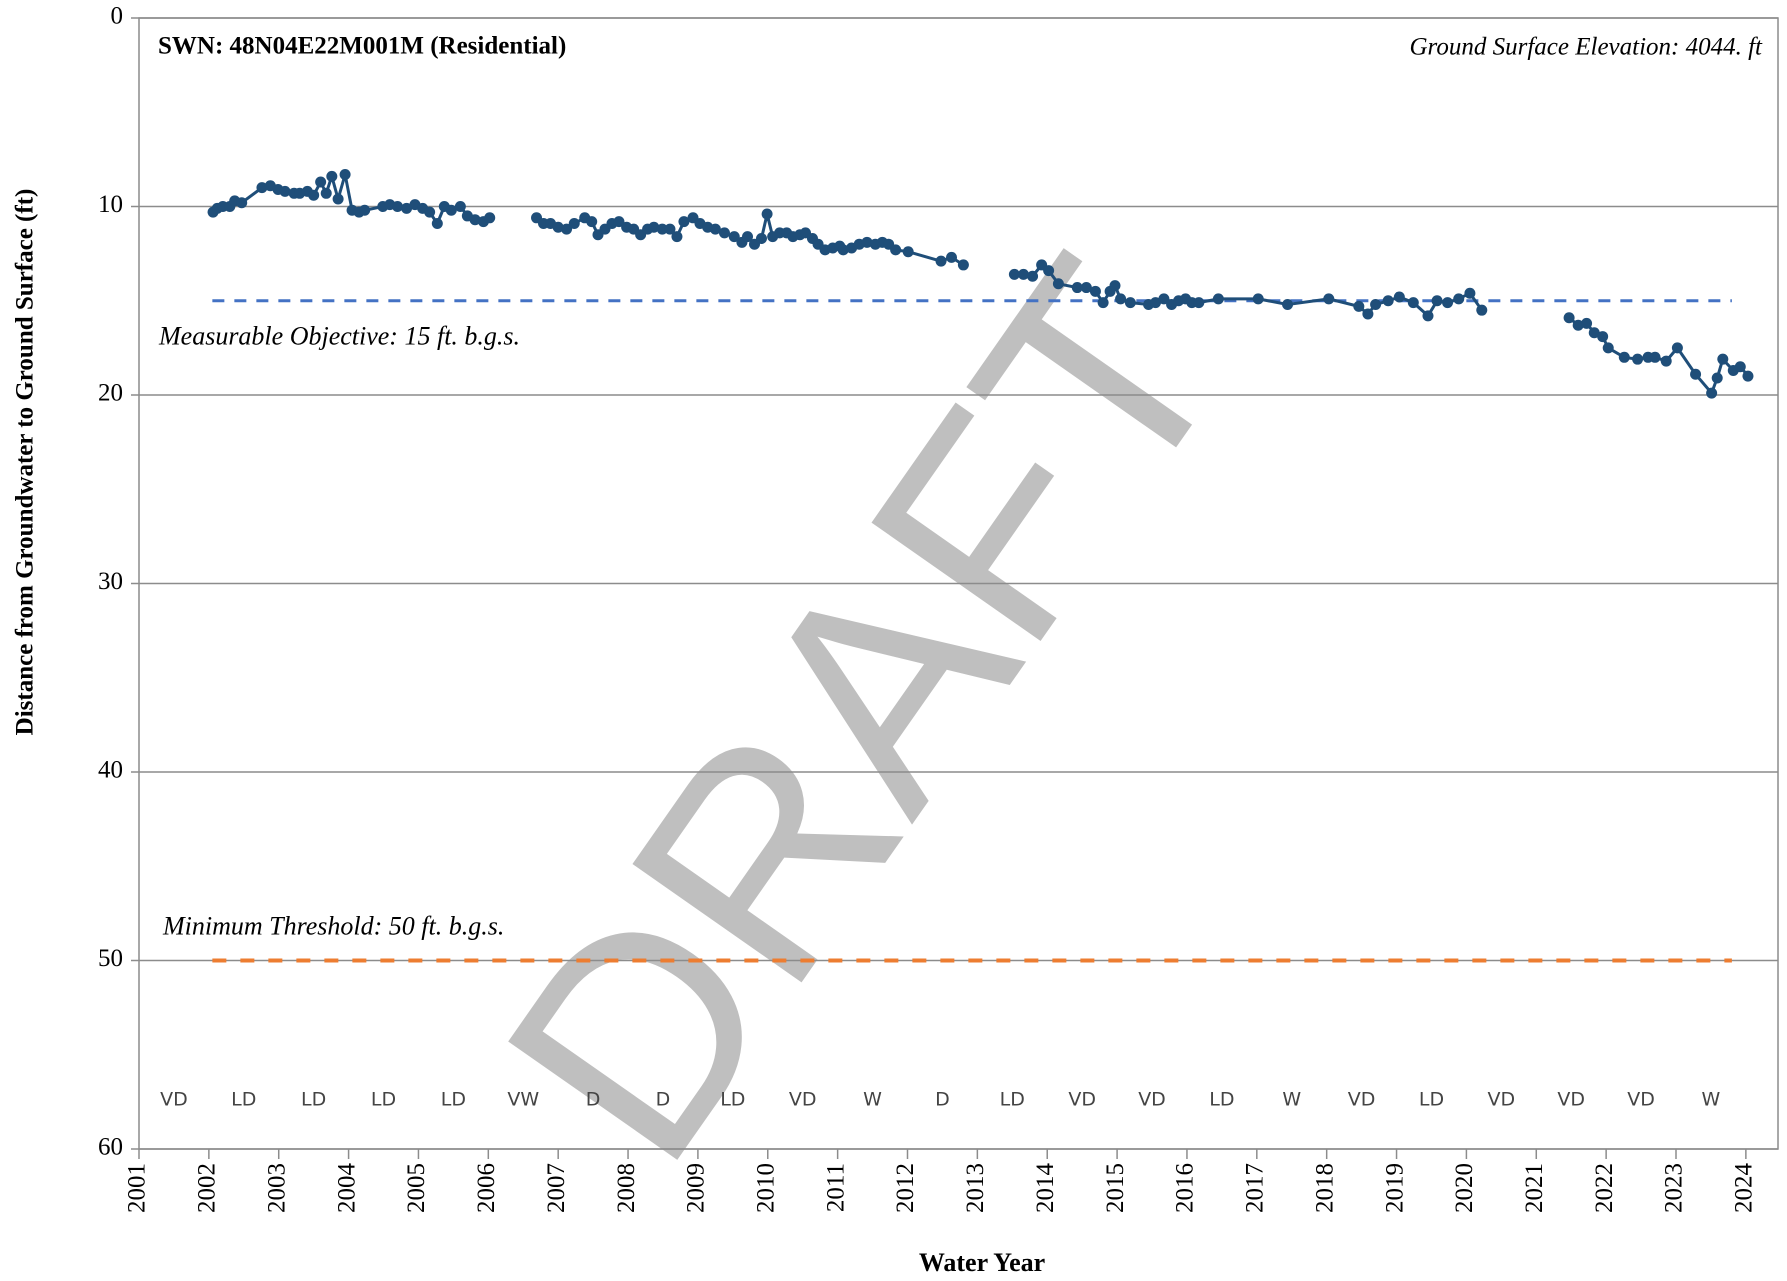 The width and height of the screenshot is (1787, 1281). Describe the element at coordinates (1255, 1188) in the screenshot. I see `x-tick-label: 2017` at that location.